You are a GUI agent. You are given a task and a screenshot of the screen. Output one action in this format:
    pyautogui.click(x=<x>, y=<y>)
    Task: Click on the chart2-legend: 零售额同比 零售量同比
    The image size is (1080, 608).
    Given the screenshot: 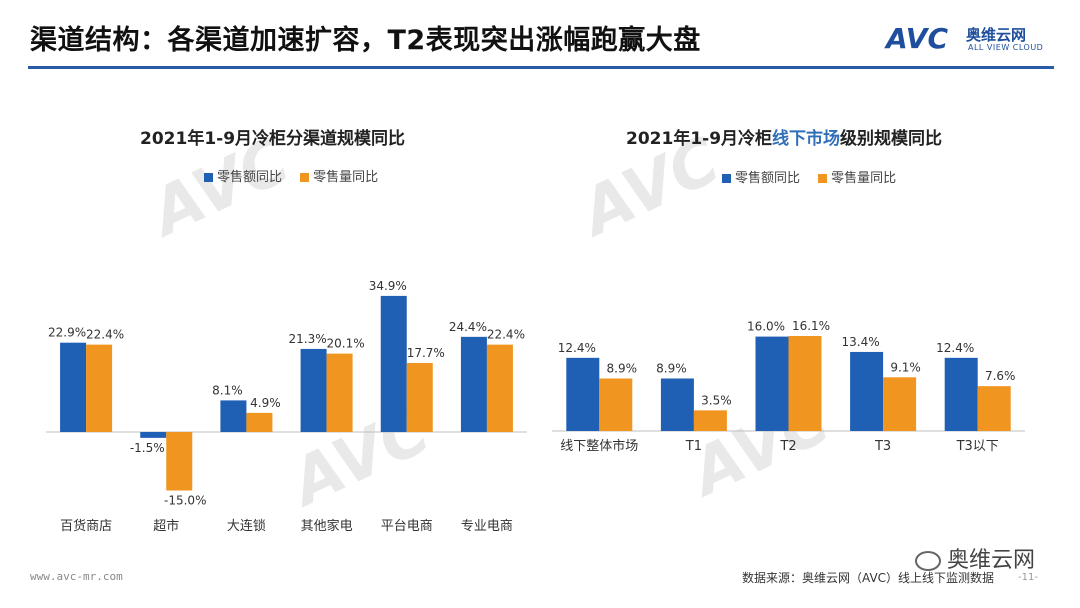 What is the action you would take?
    pyautogui.click(x=816, y=176)
    